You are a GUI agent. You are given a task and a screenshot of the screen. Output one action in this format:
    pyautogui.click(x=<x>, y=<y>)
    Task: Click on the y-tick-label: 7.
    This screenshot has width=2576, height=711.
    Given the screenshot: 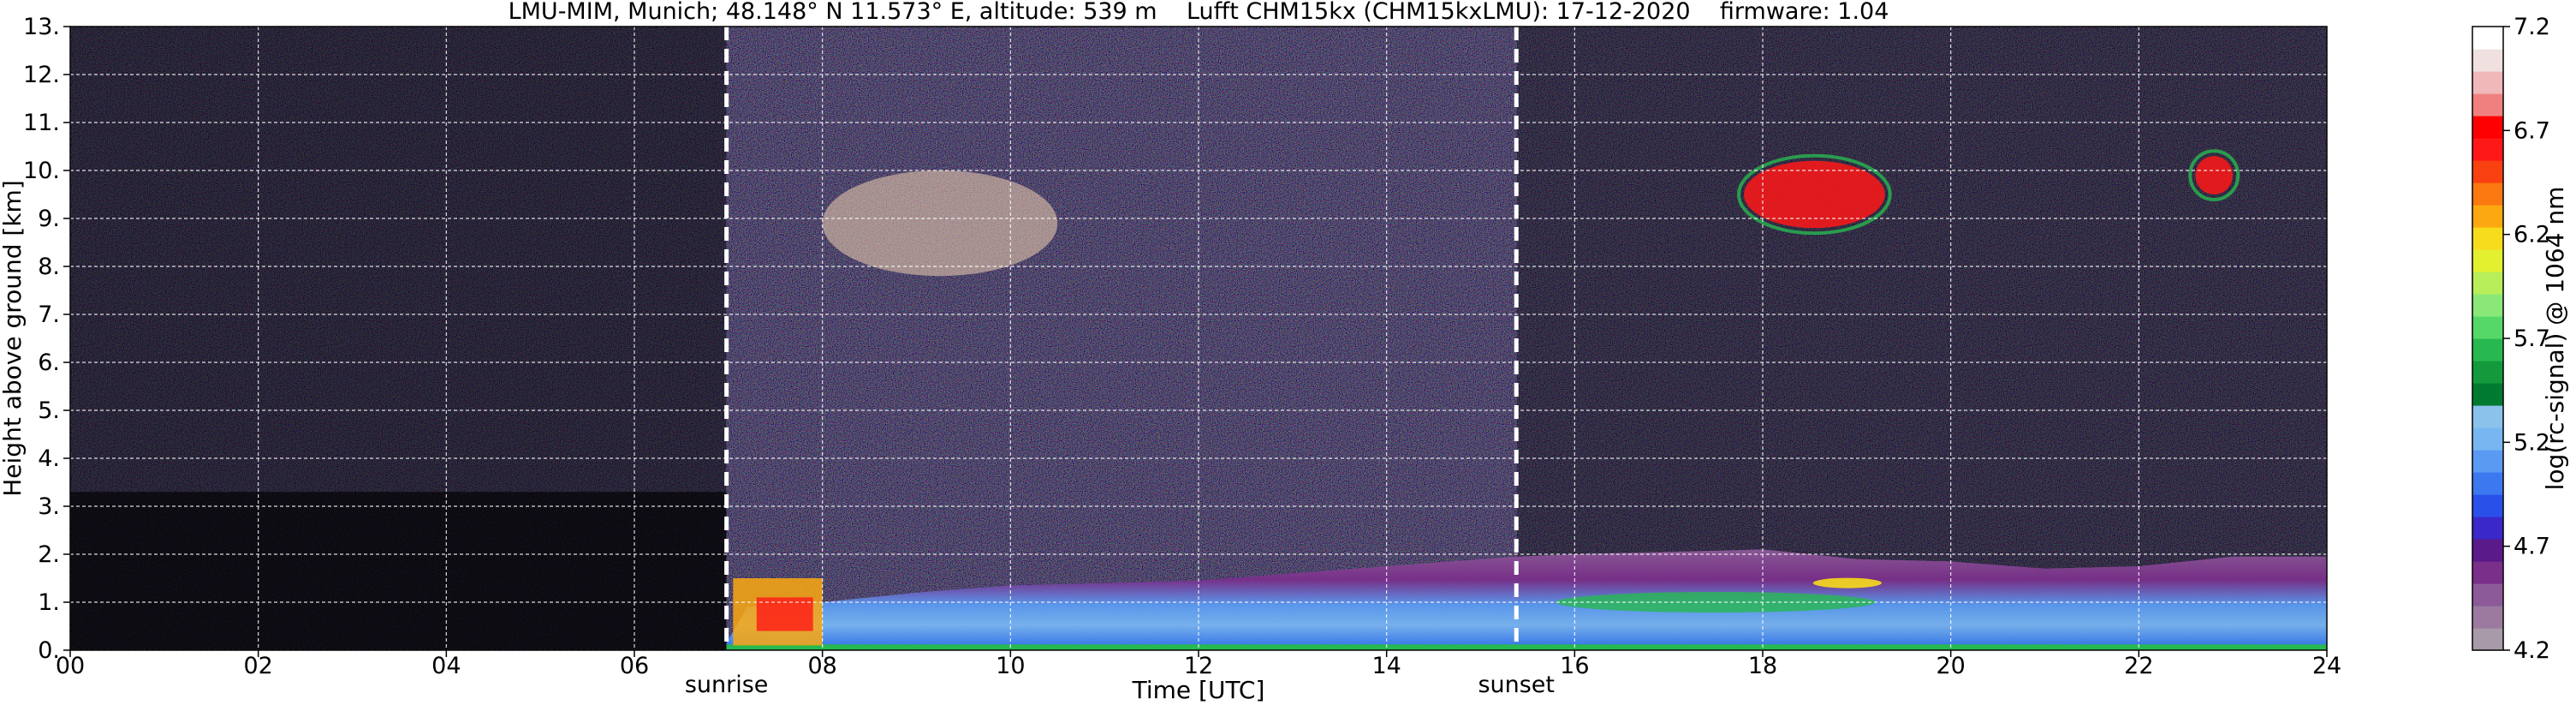 What is the action you would take?
    pyautogui.click(x=49, y=315)
    